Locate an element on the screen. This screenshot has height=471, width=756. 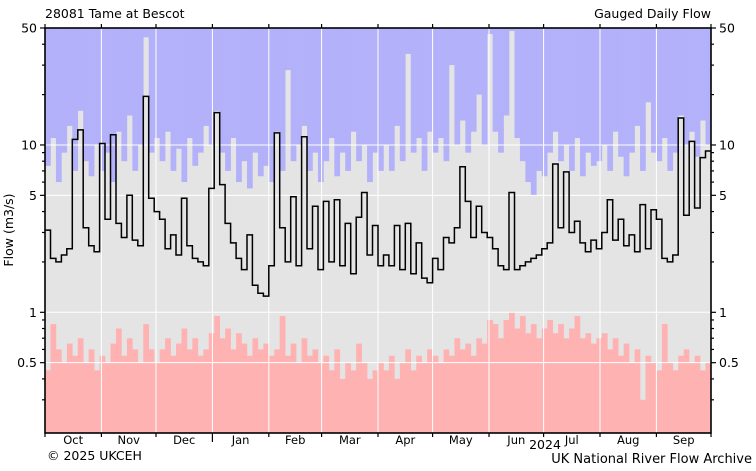
source-attribution-text: UK National River Flow Archive is located at coordinates (651, 459).